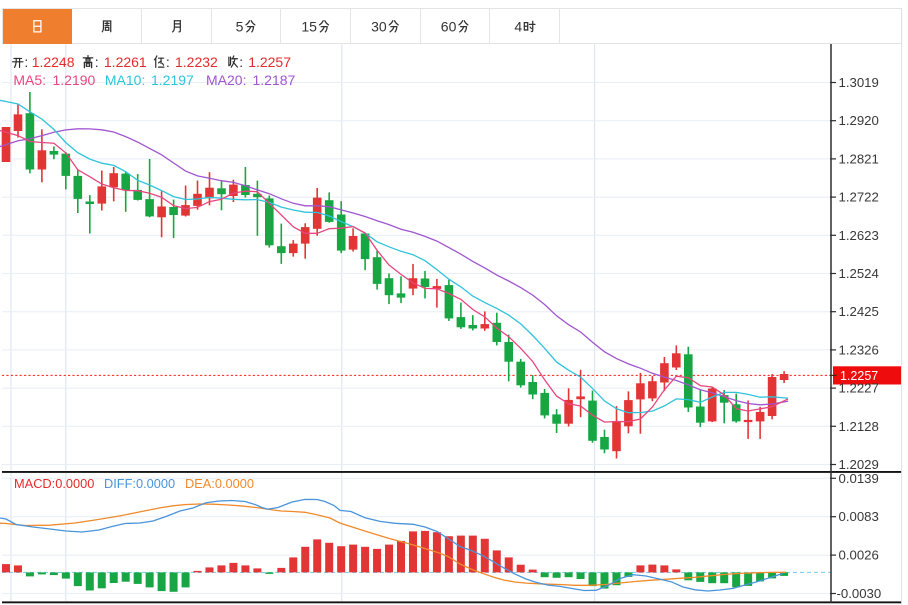 The width and height of the screenshot is (908, 605). Describe the element at coordinates (309, 27) in the screenshot. I see `svg-text: 15` at that location.